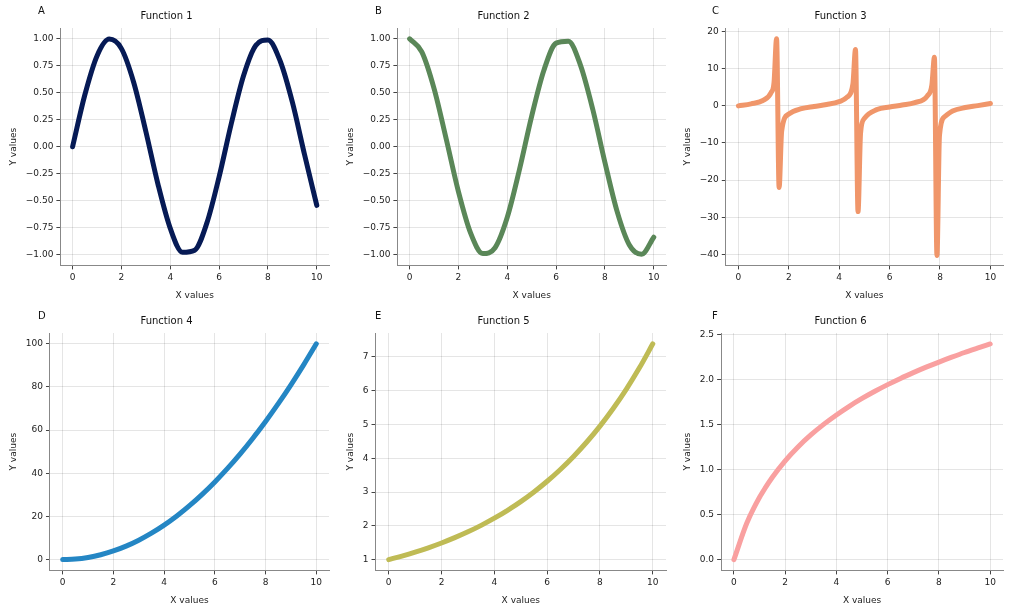 The width and height of the screenshot is (1011, 611). I want to click on y-tick-label: 0.5, so click(707, 513).